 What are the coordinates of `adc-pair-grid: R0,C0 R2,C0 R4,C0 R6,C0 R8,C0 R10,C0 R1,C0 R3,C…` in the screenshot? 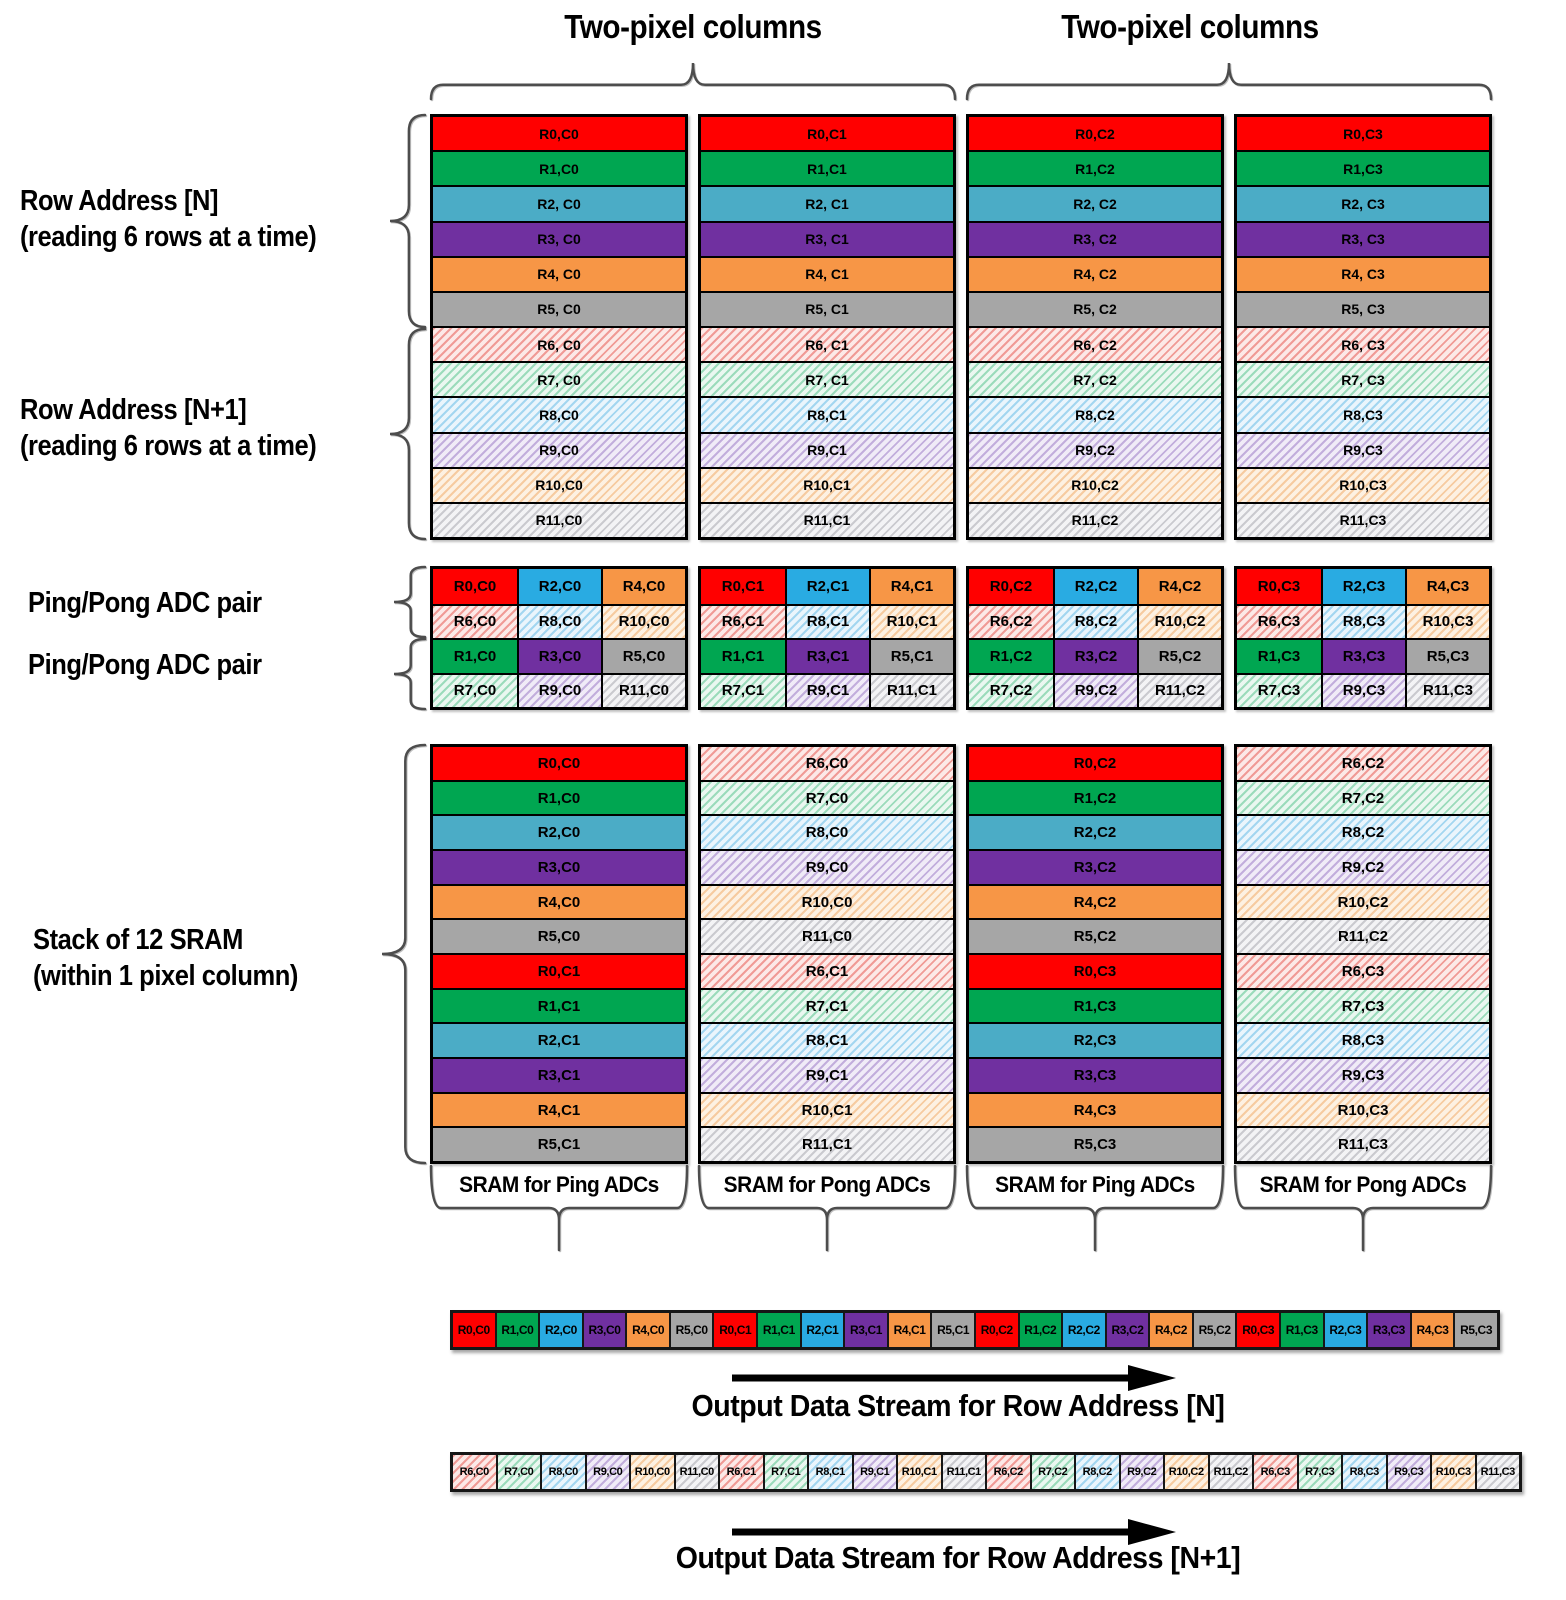 It's located at (559, 638).